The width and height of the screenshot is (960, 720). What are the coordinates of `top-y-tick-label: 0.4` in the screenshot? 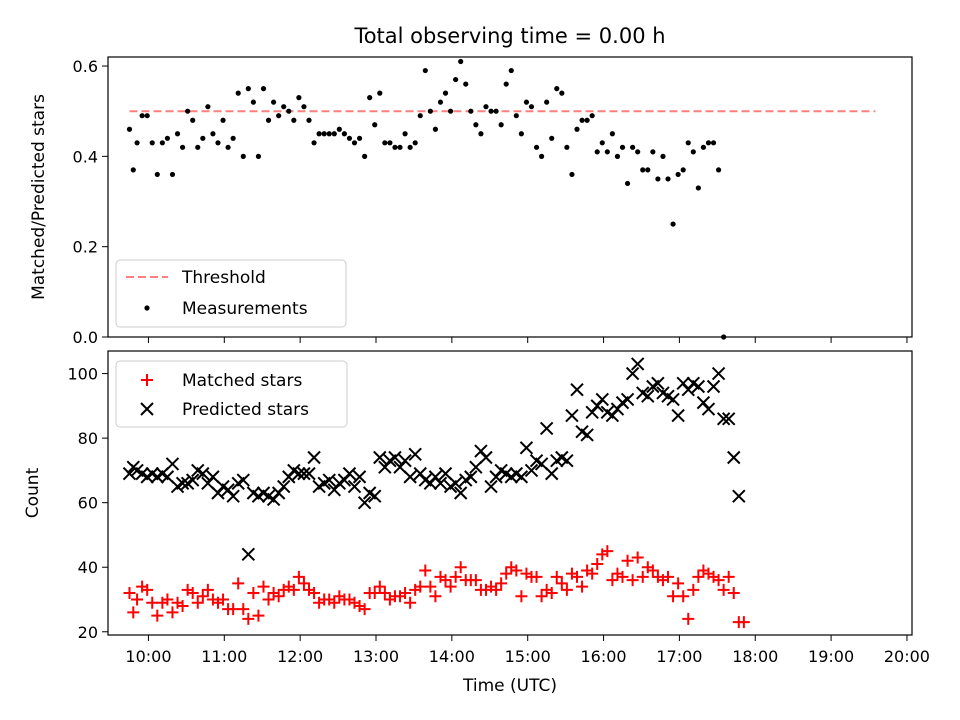 It's located at (85, 156).